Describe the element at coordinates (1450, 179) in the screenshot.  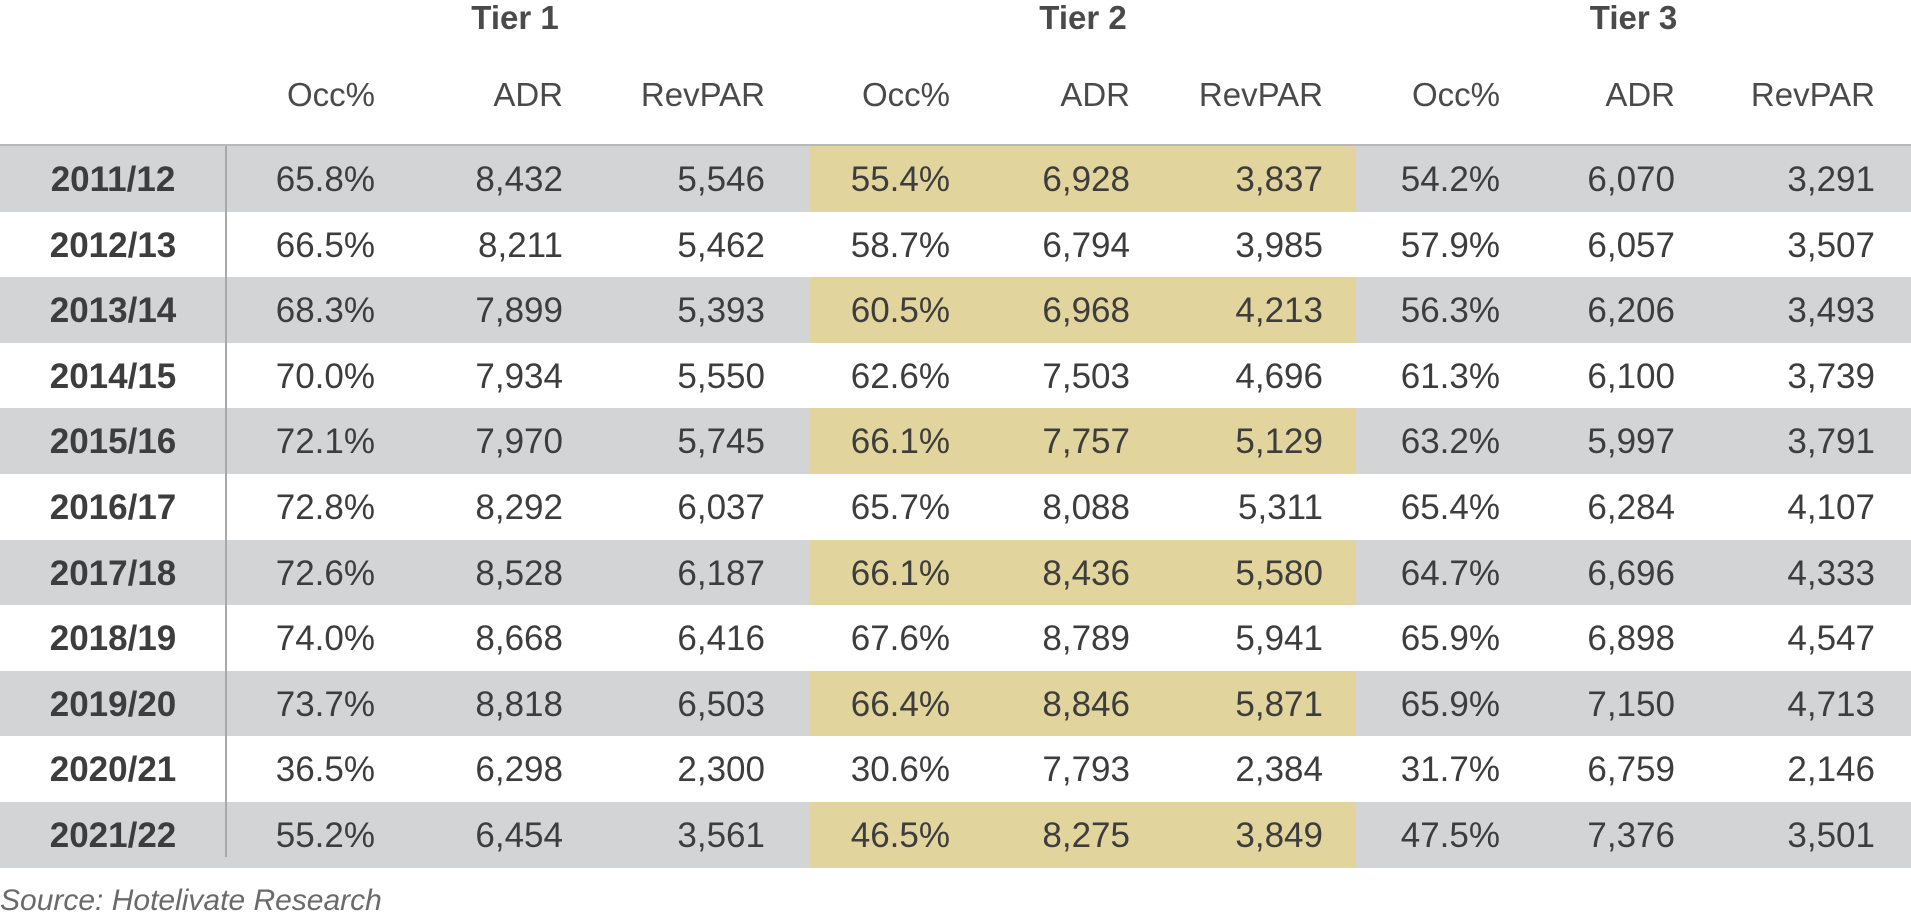
I see `table-cell: 54.2%` at that location.